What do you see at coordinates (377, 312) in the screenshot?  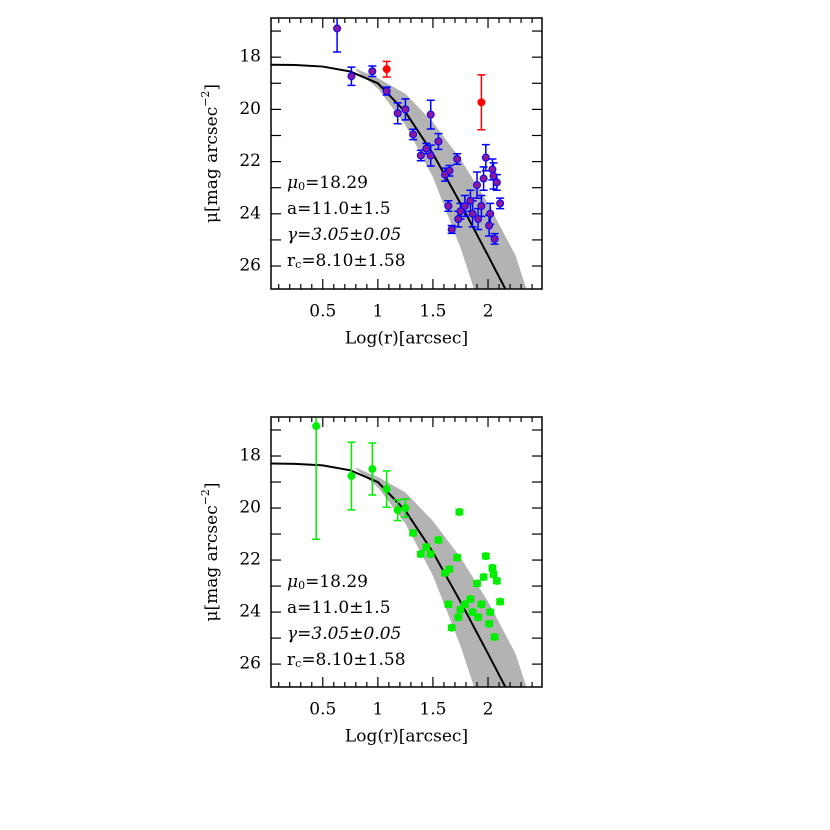 I see `x-tick-label: 1` at bounding box center [377, 312].